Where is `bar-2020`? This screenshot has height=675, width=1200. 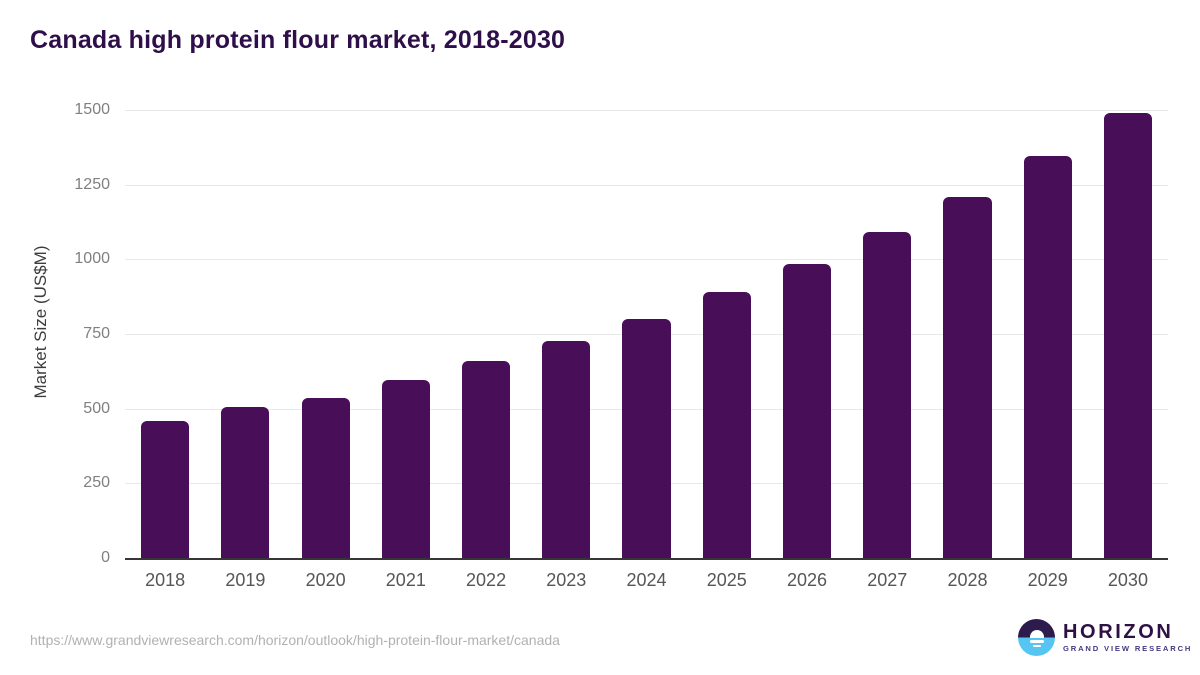
bar-2020 is located at coordinates (325, 478).